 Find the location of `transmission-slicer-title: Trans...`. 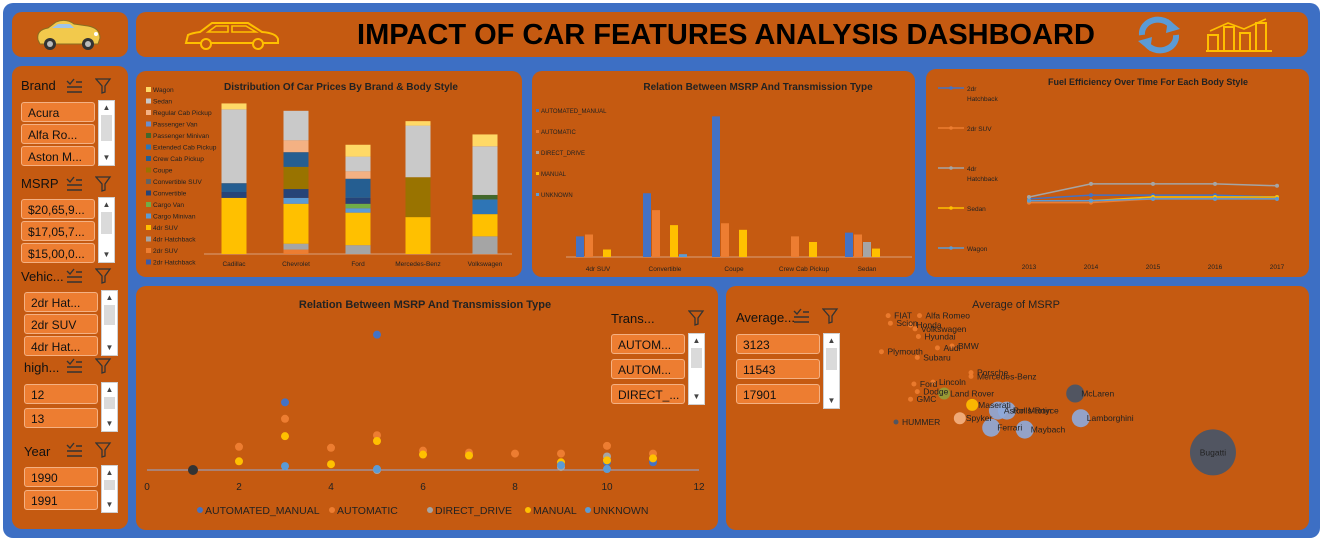

transmission-slicer-title: Trans... is located at coordinates (633, 318).